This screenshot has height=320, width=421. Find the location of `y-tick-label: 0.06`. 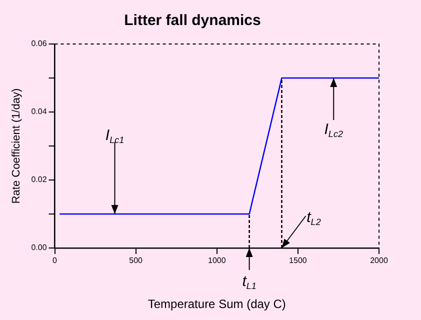

y-tick-label: 0.06 is located at coordinates (39, 43).